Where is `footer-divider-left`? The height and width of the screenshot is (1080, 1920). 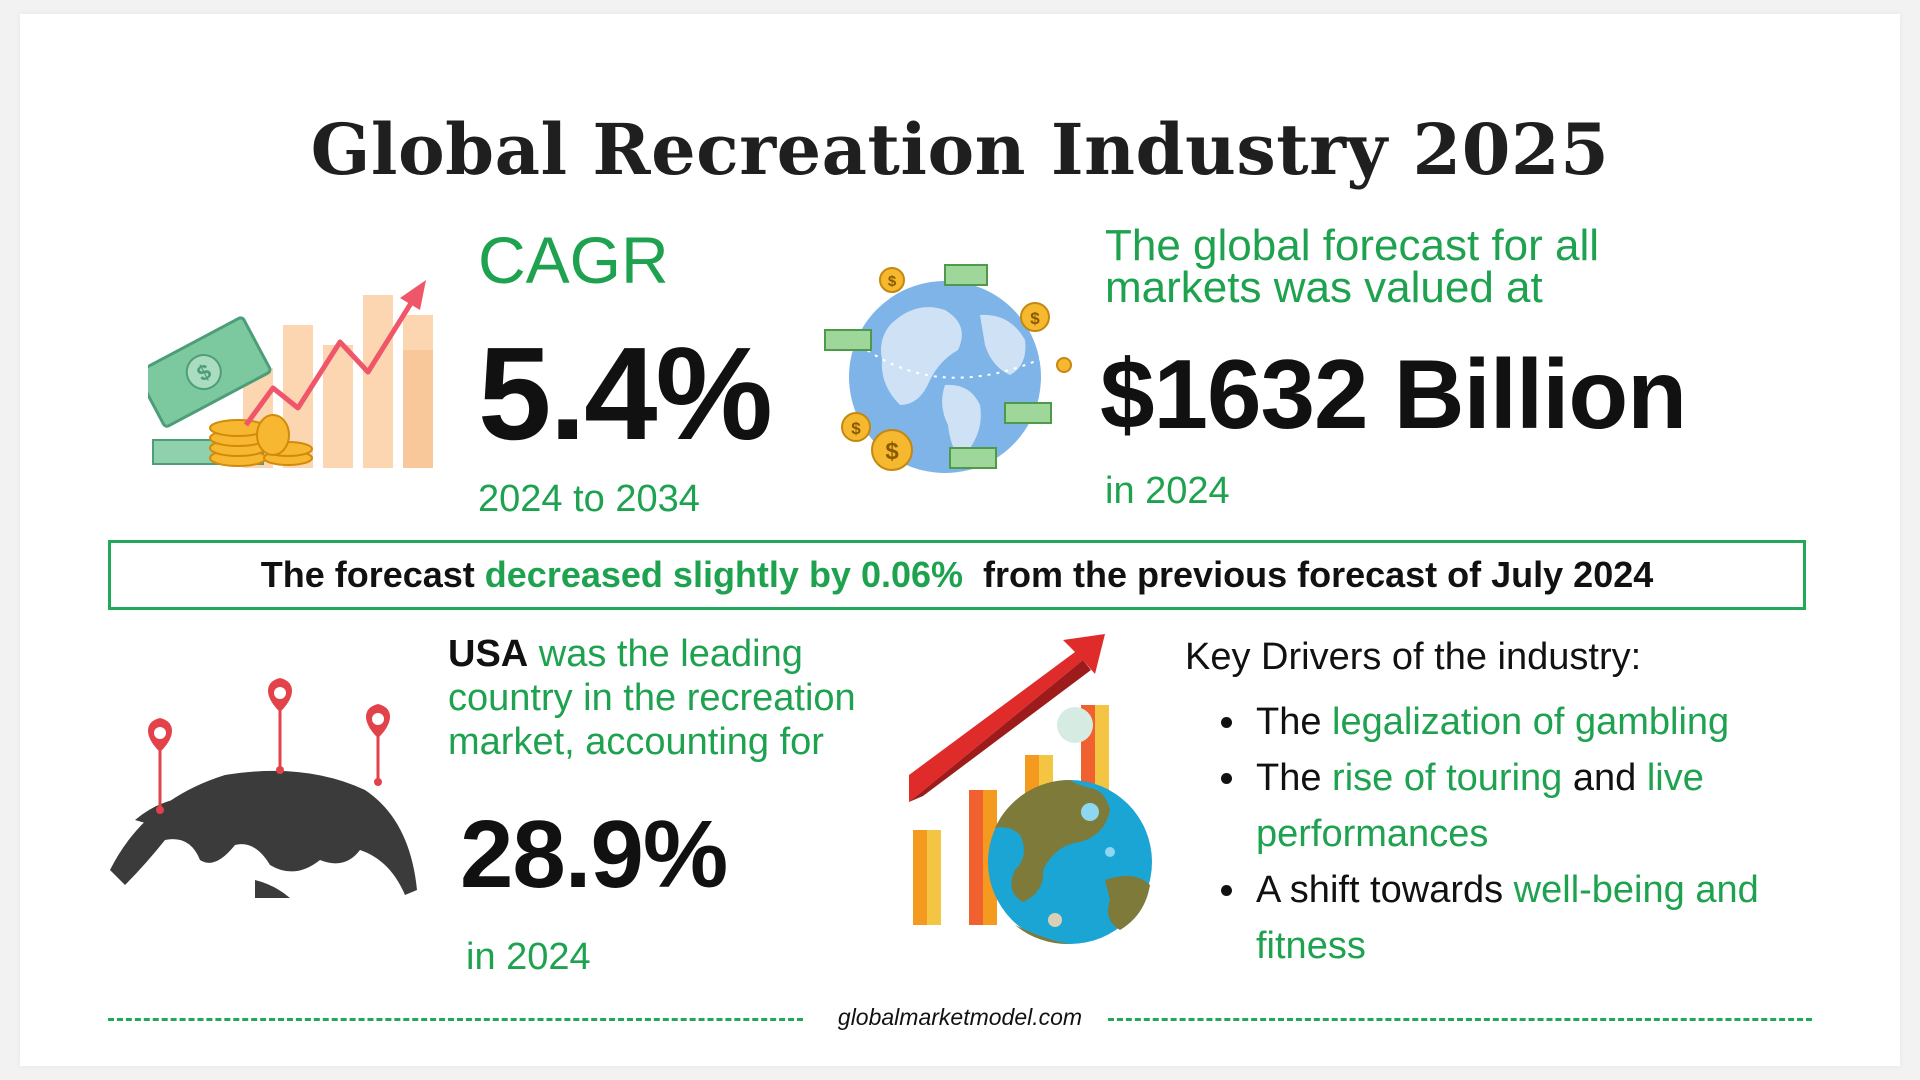 footer-divider-left is located at coordinates (455, 1019).